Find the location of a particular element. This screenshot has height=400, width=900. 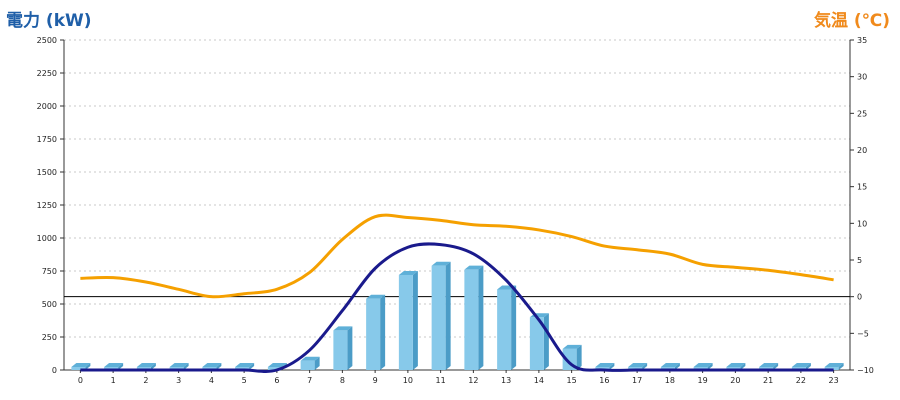

x-tick-label: 18 is located at coordinates (670, 380).